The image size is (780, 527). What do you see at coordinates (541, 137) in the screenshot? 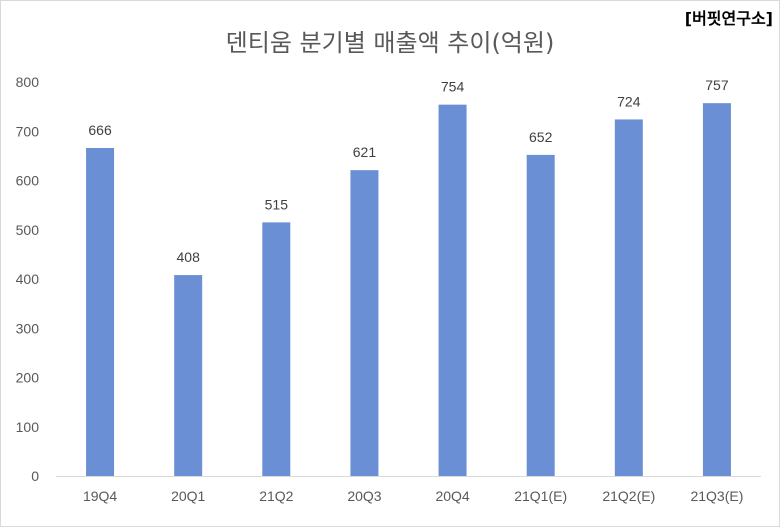
I see `data-label: 652` at bounding box center [541, 137].